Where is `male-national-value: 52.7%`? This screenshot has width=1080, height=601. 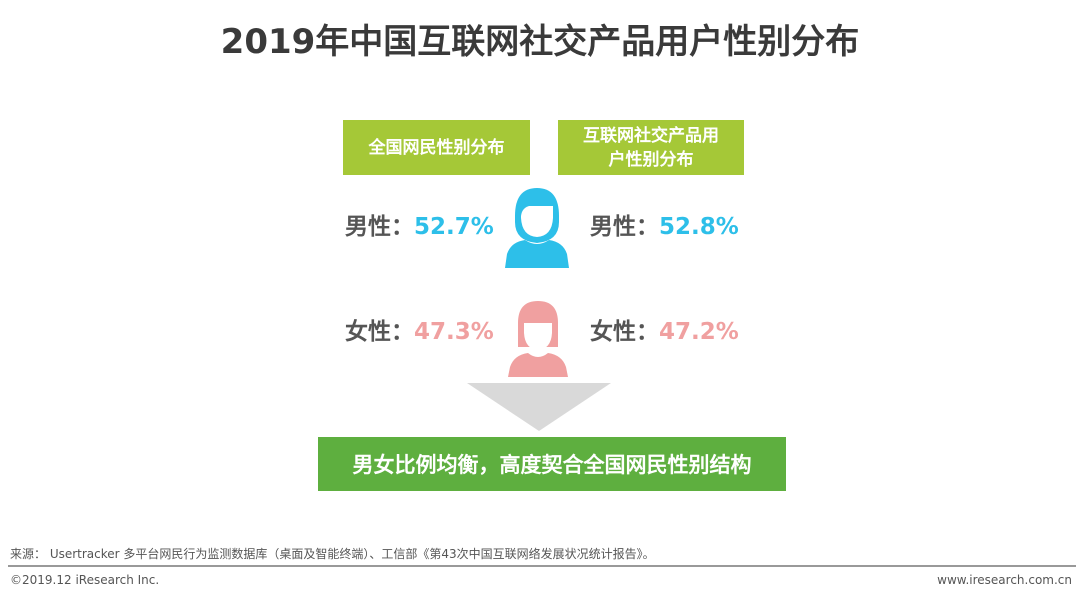 male-national-value: 52.7% is located at coordinates (454, 227).